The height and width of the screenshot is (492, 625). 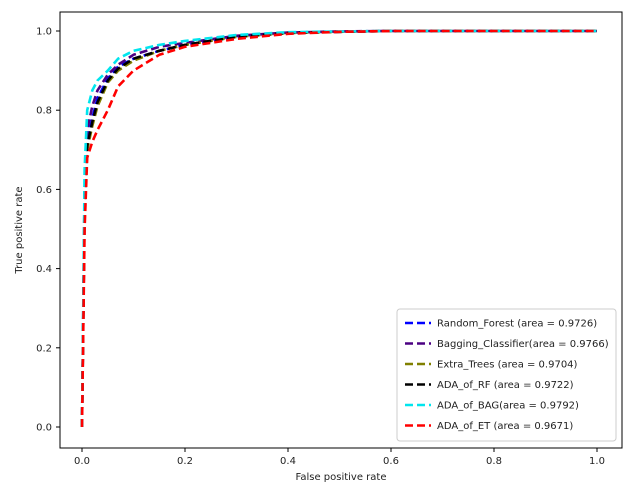 I want to click on x-axis-label: False positive rate, so click(x=341, y=477).